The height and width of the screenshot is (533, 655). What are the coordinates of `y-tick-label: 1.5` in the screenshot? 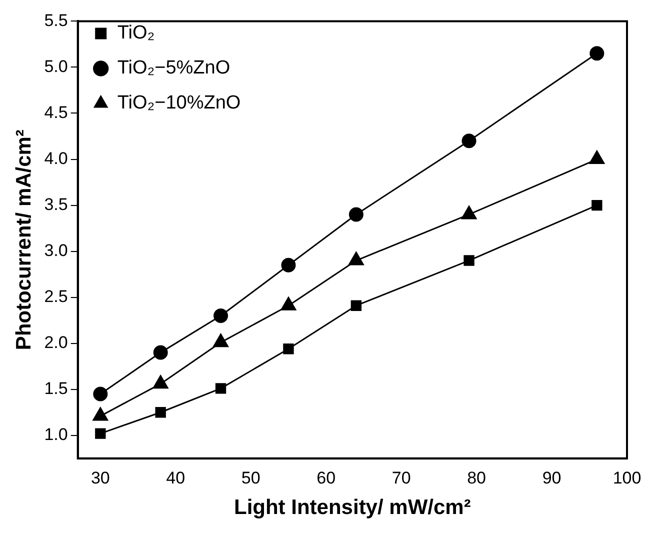 It's located at (56, 388).